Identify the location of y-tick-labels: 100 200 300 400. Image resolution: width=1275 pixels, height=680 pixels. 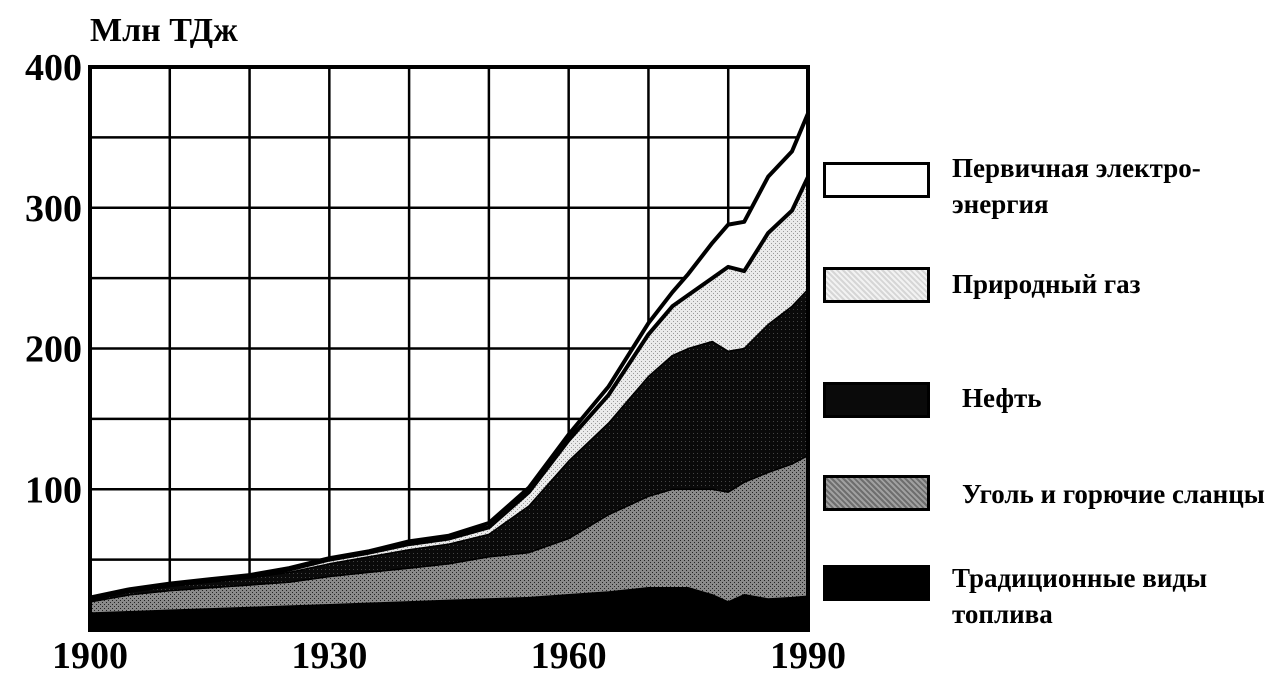
(53, 279).